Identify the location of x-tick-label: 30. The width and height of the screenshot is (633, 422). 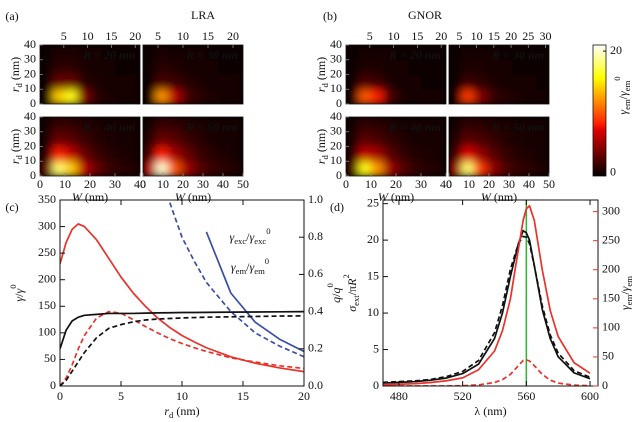
(546, 36).